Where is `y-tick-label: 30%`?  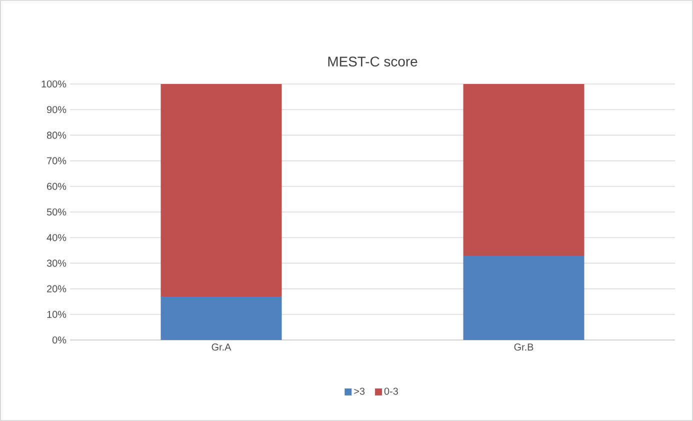
y-tick-label: 30% is located at coordinates (56, 263).